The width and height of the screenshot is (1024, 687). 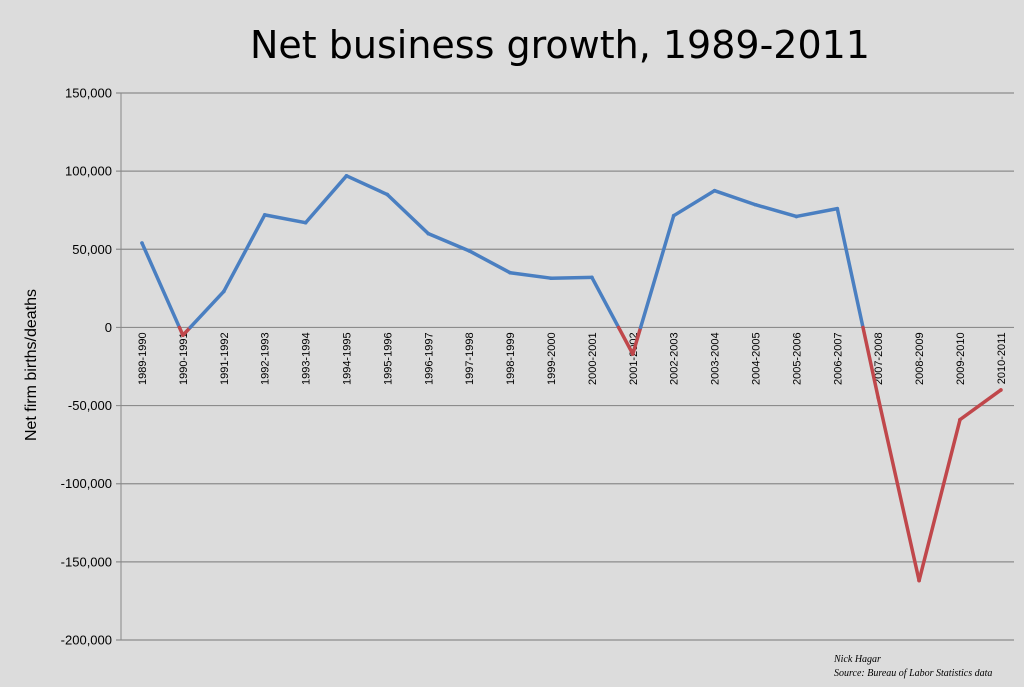 I want to click on x-tick-label: 2006-2007, so click(x=838, y=358).